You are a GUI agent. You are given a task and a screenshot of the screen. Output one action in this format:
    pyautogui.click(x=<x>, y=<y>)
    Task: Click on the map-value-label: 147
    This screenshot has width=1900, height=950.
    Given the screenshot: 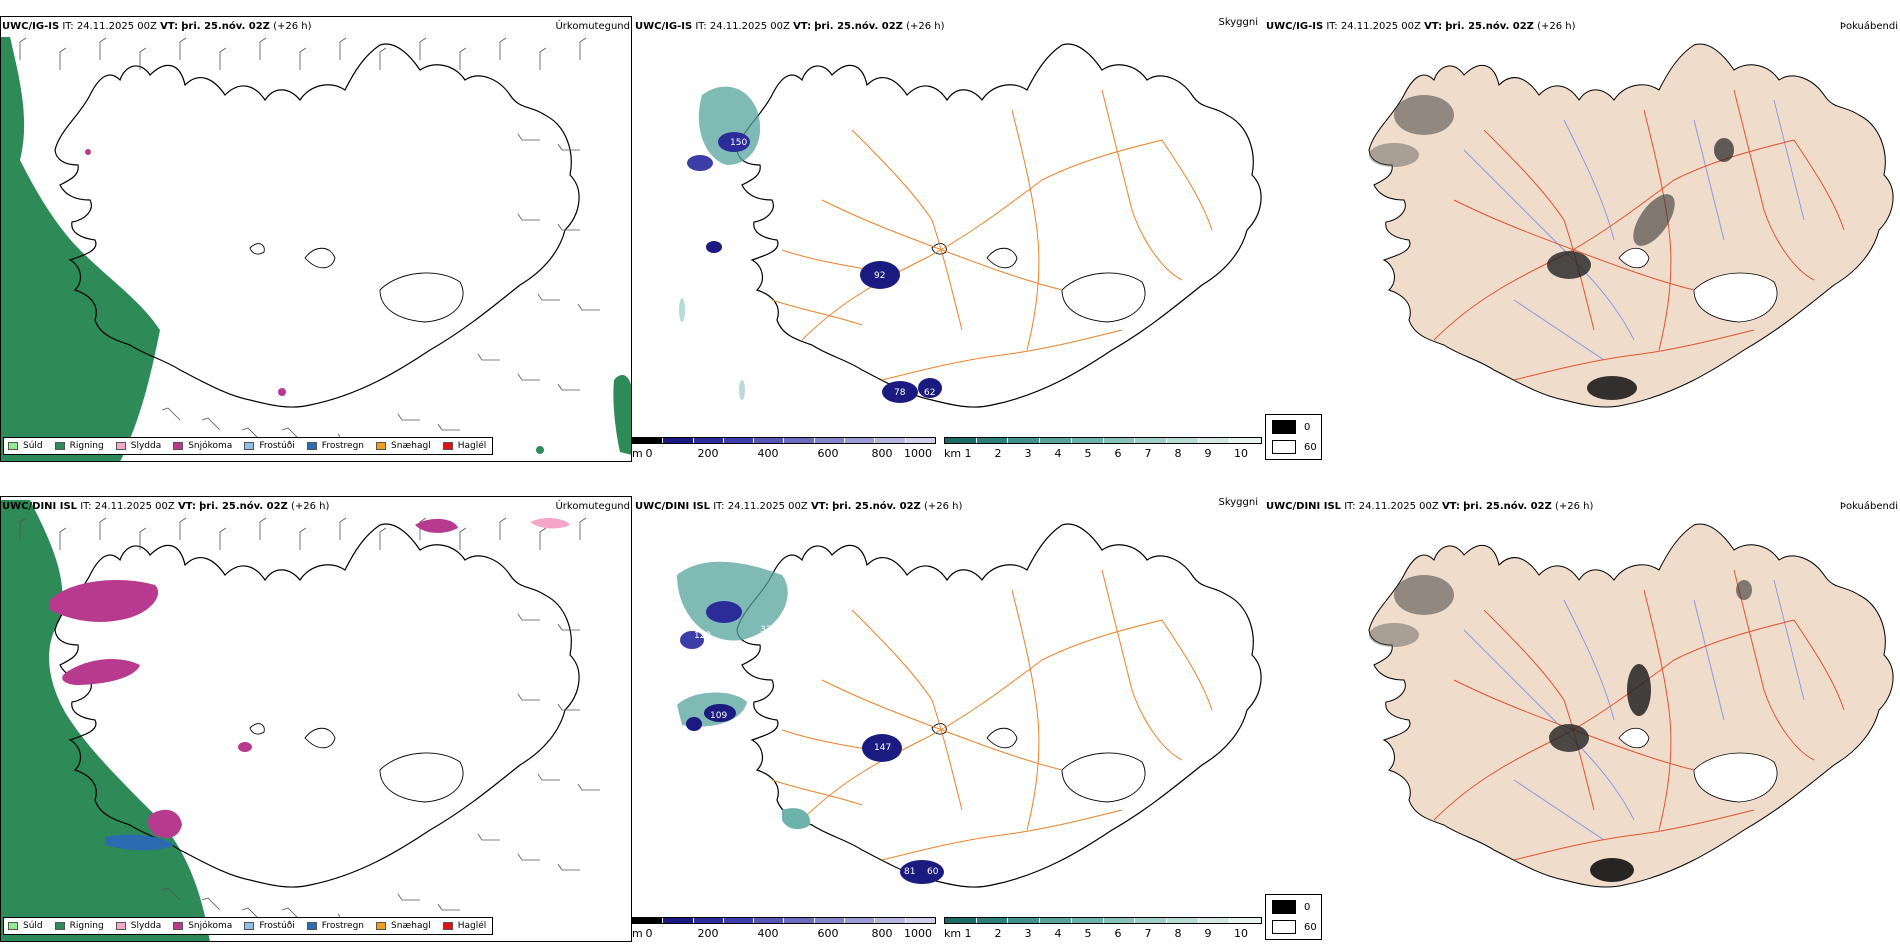 What is the action you would take?
    pyautogui.click(x=882, y=748)
    